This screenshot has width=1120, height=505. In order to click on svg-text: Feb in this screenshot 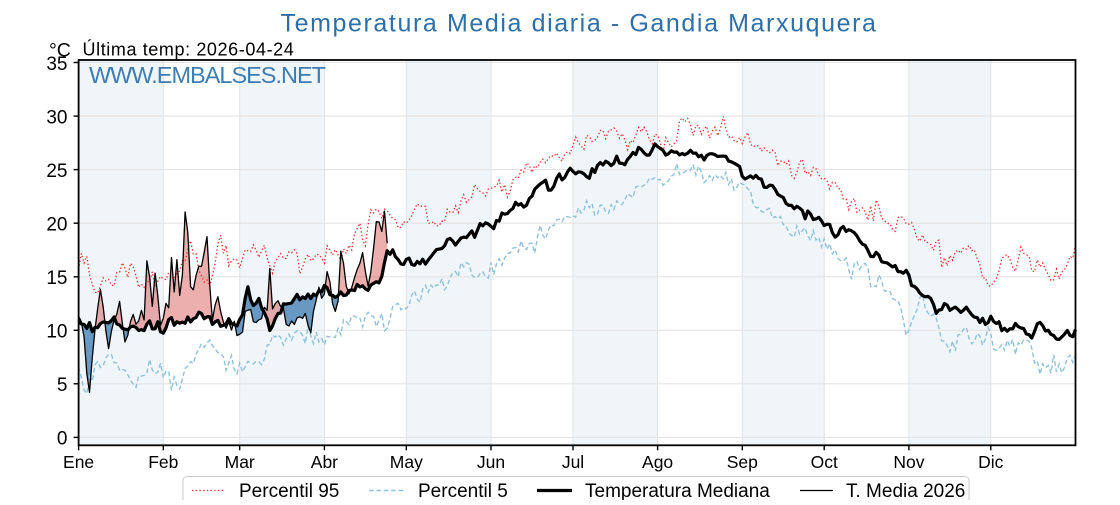, I will do `click(163, 462)`.